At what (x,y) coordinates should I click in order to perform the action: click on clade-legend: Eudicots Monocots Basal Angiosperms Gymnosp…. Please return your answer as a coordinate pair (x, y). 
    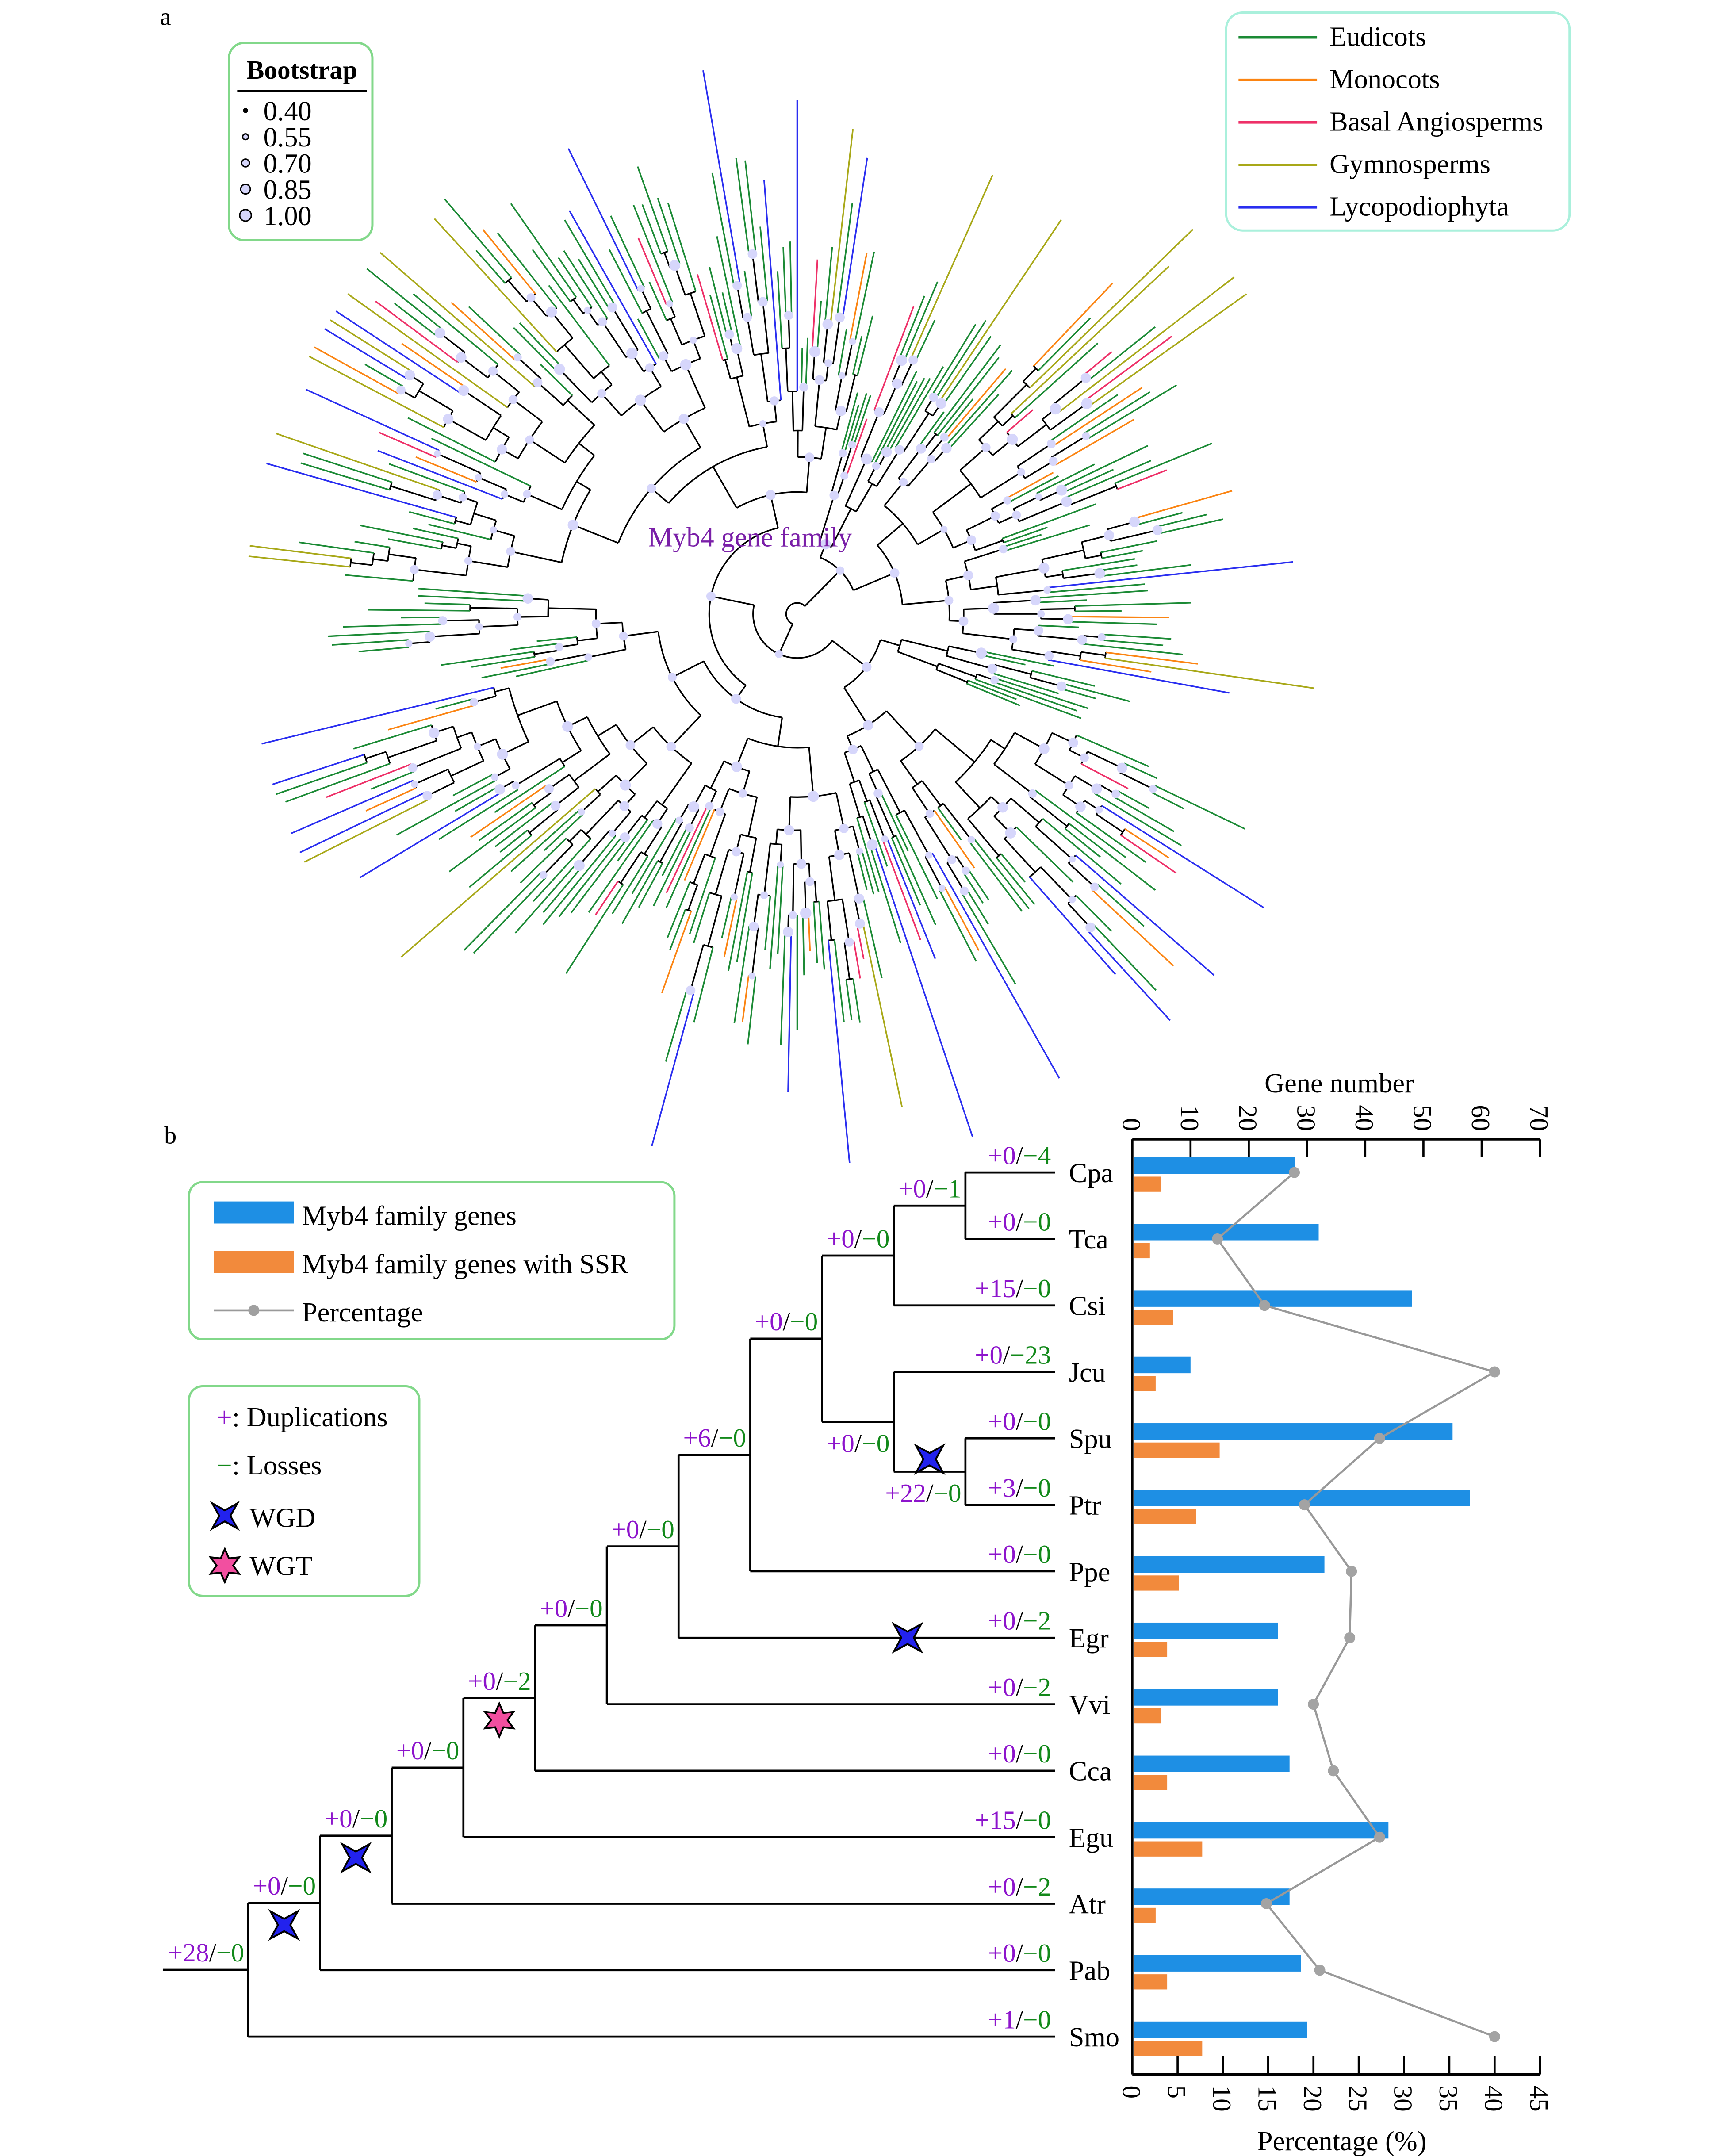
    Looking at the image, I should click on (1398, 122).